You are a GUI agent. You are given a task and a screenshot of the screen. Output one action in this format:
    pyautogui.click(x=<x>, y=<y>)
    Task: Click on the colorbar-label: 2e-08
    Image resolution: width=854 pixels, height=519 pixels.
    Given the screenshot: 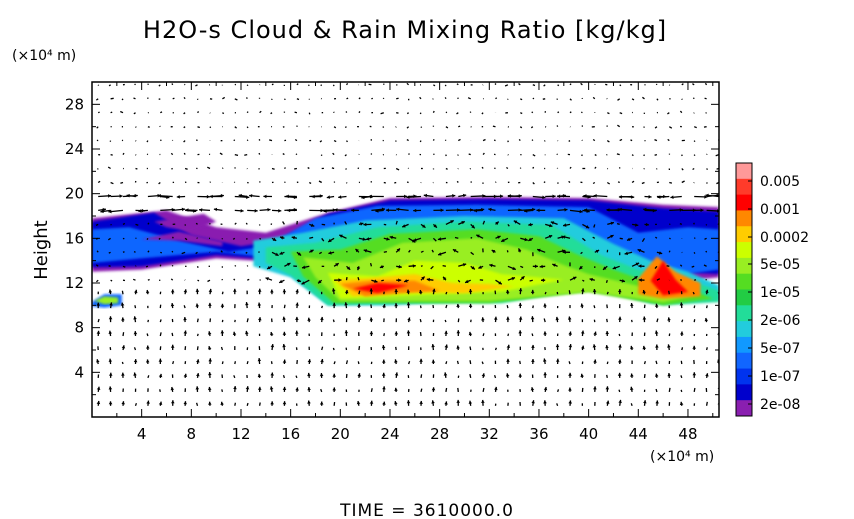 What is the action you would take?
    pyautogui.click(x=780, y=405)
    